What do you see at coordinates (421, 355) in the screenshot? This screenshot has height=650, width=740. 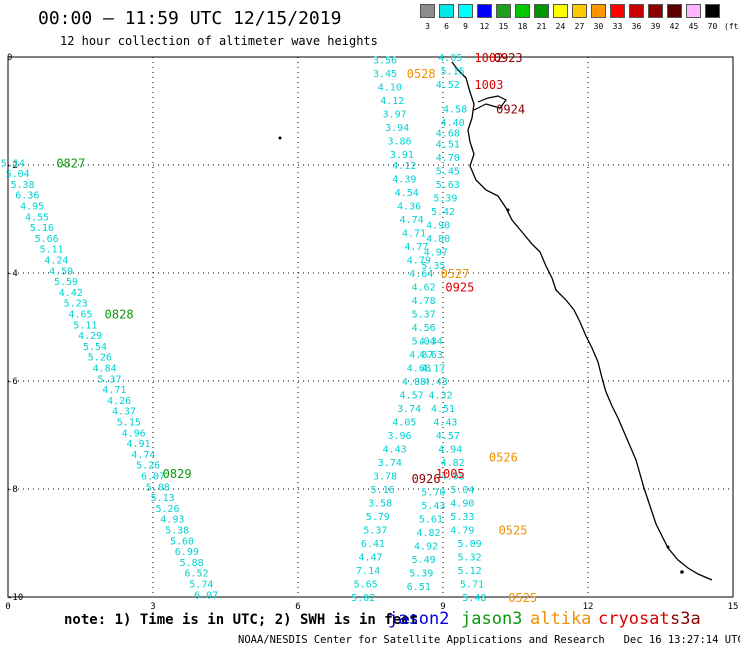 I see `swh-value-altika: 4.87` at bounding box center [421, 355].